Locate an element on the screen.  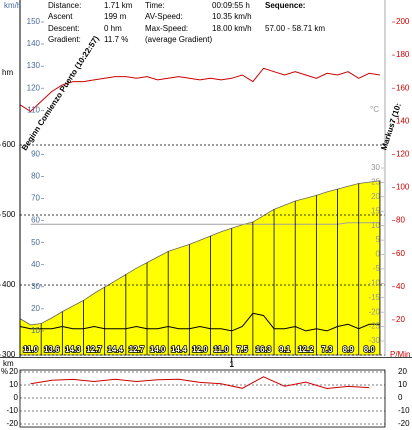
temp-tick: 30 is located at coordinates (375, 167).